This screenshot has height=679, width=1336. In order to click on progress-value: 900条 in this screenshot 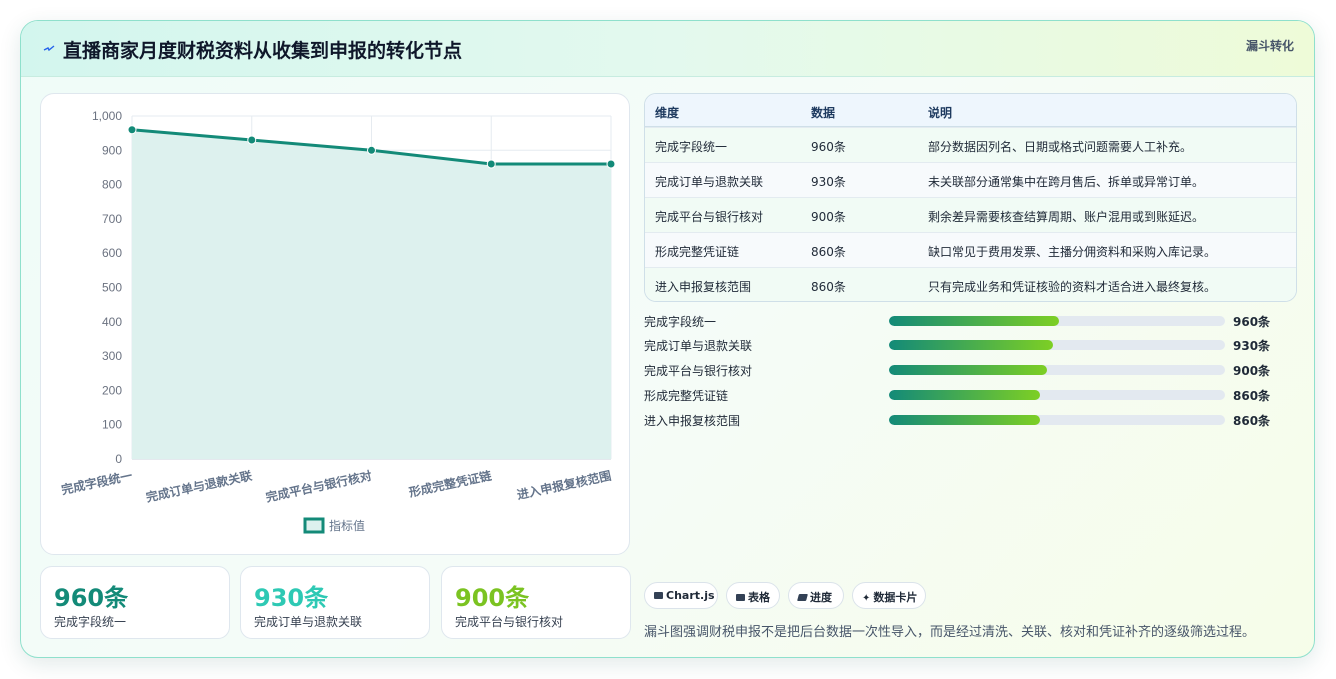, I will do `click(1252, 371)`.